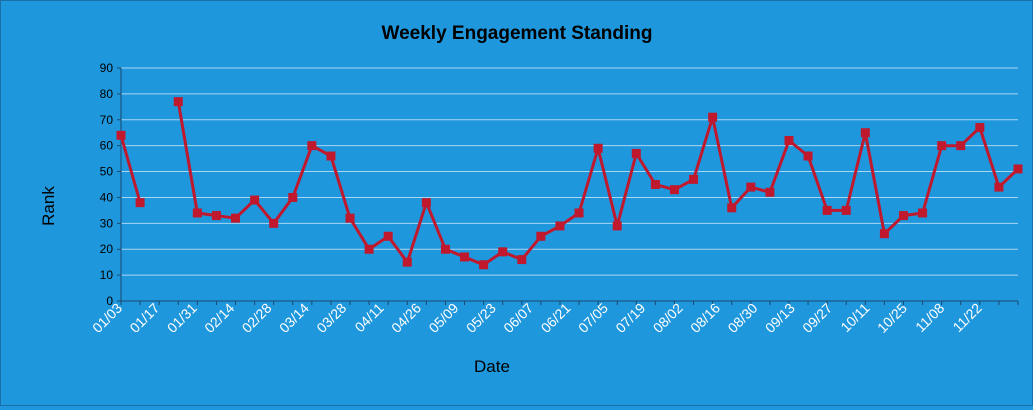  I want to click on y-tick-label: 50, so click(107, 172).